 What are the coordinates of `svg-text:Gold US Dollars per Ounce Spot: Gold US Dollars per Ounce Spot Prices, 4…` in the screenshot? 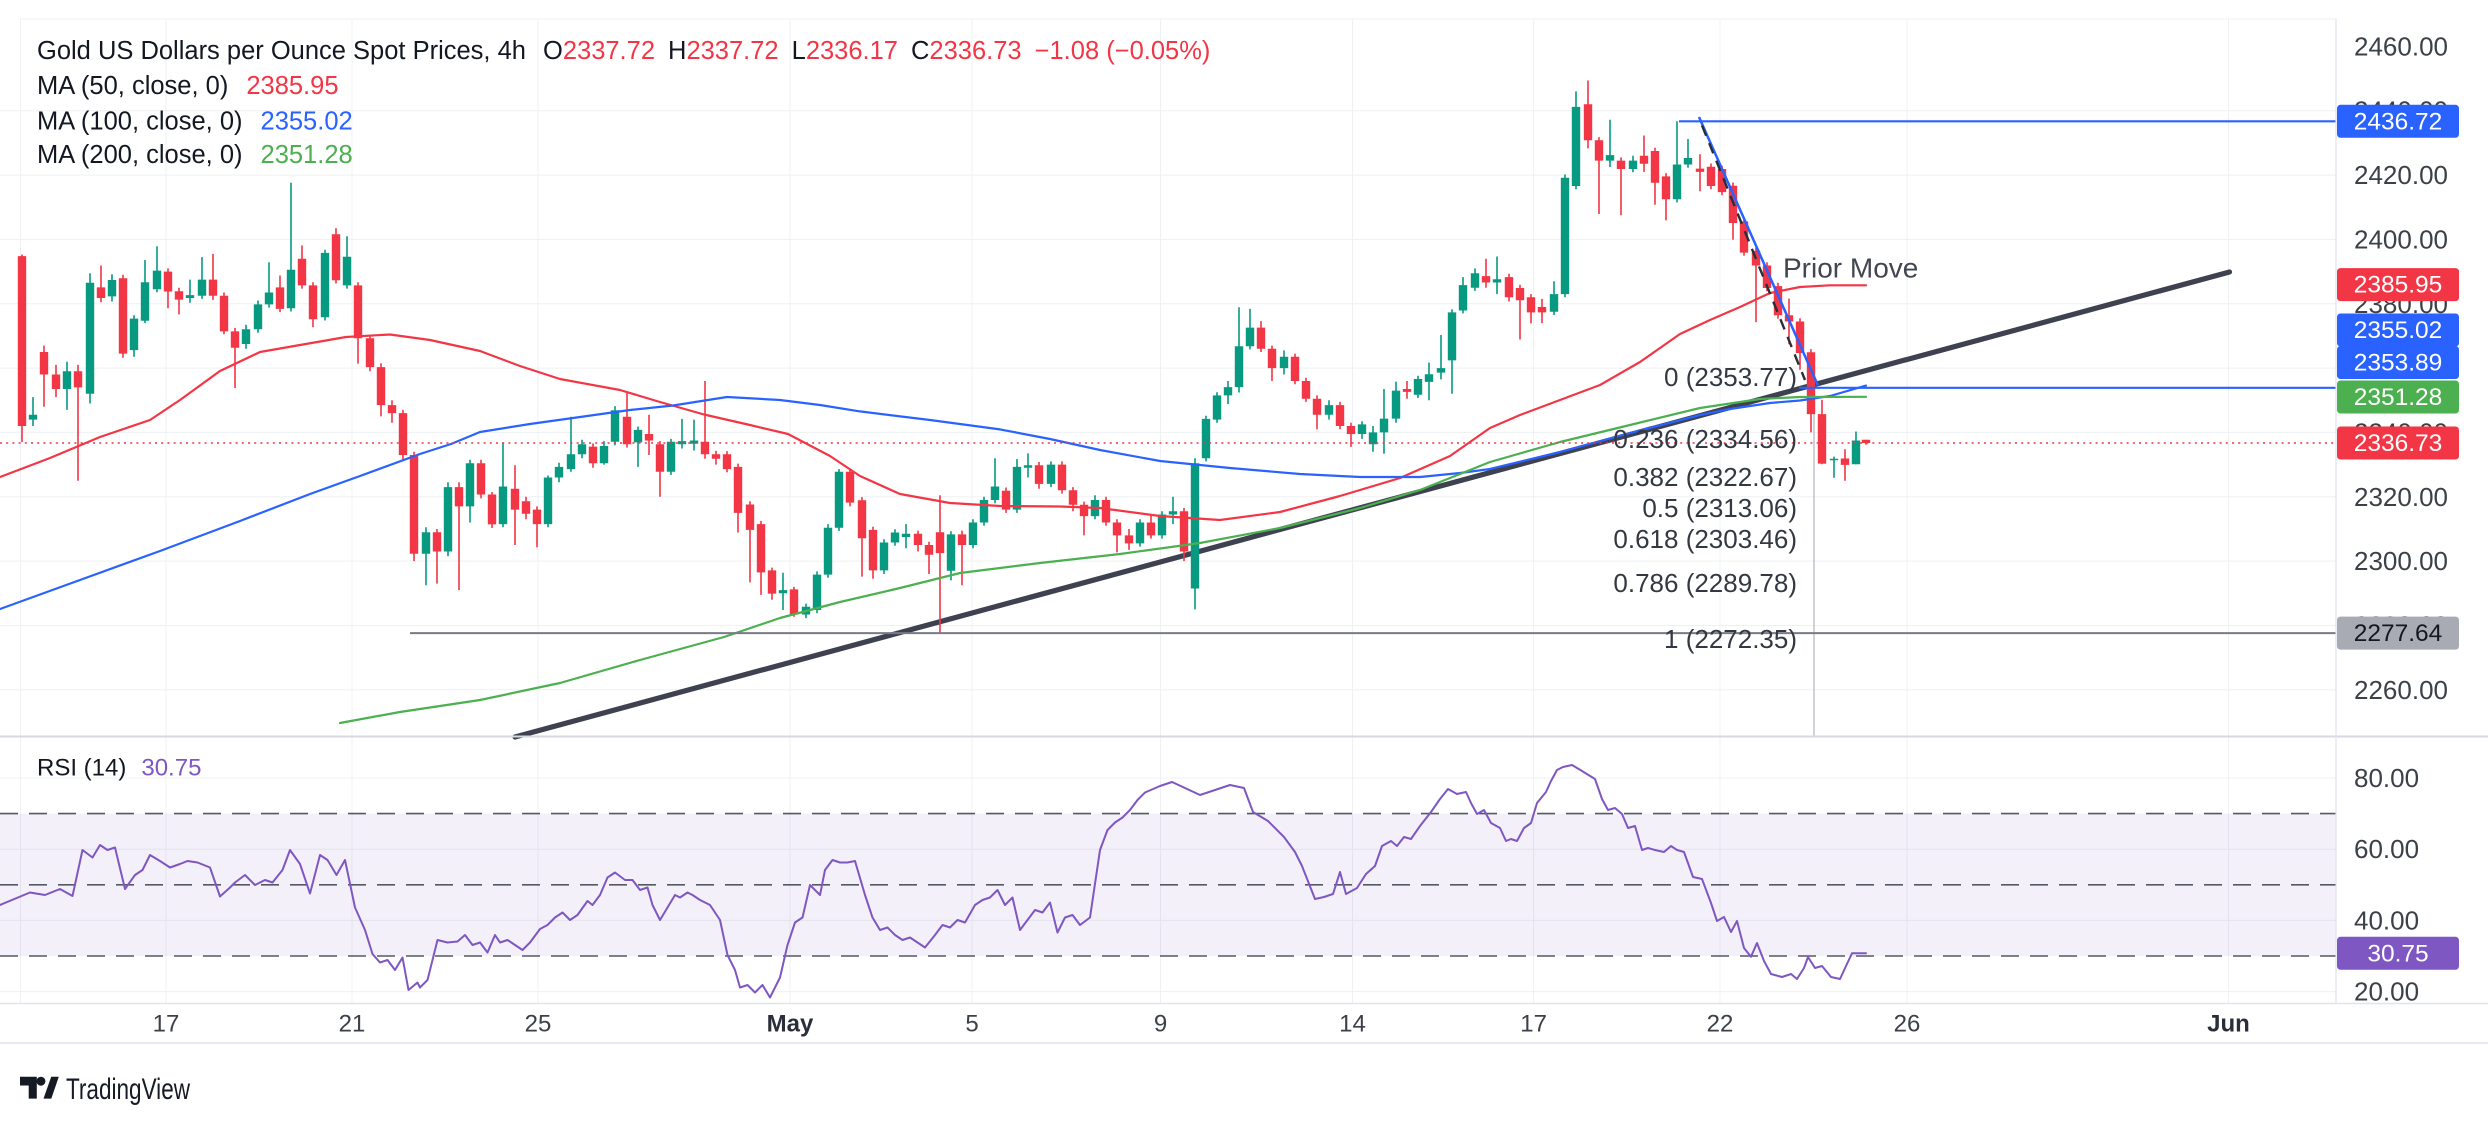 It's located at (623, 51).